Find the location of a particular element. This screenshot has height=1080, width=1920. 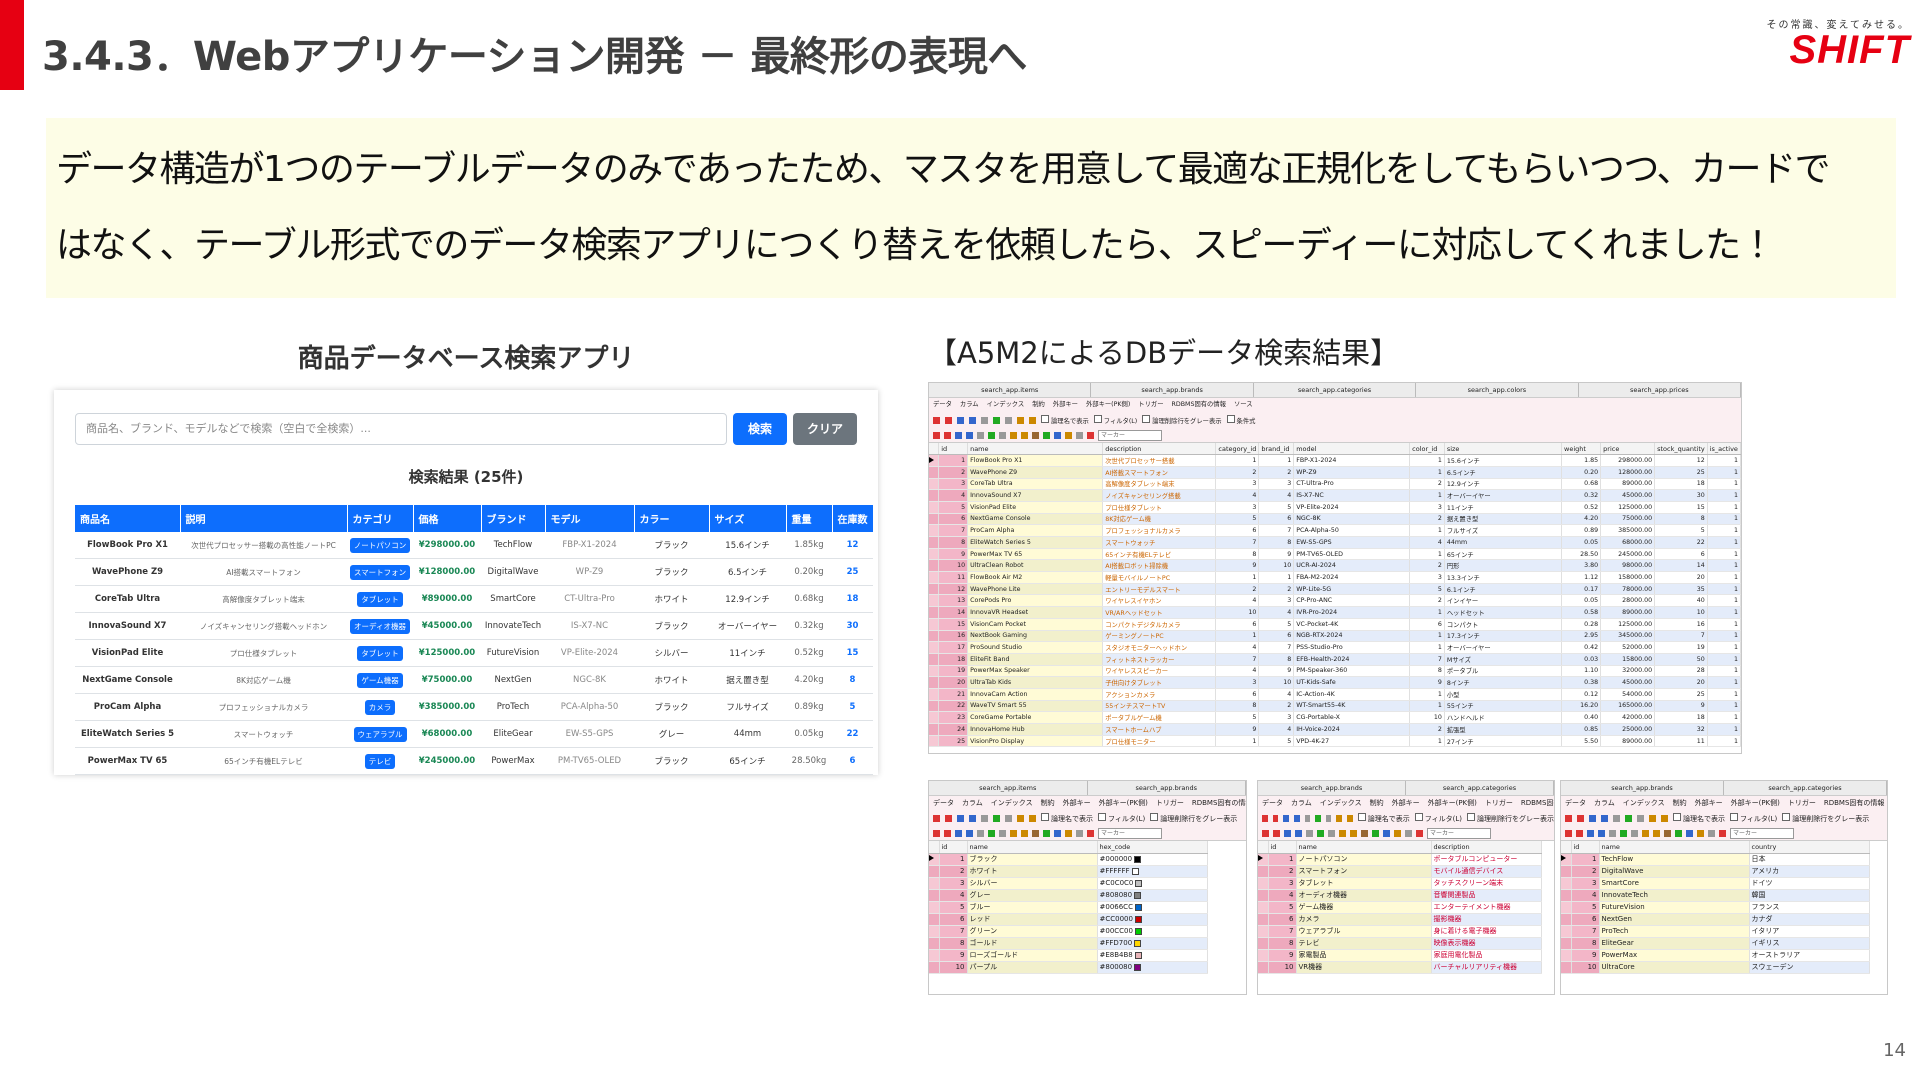

clear-button: クリア is located at coordinates (825, 429).